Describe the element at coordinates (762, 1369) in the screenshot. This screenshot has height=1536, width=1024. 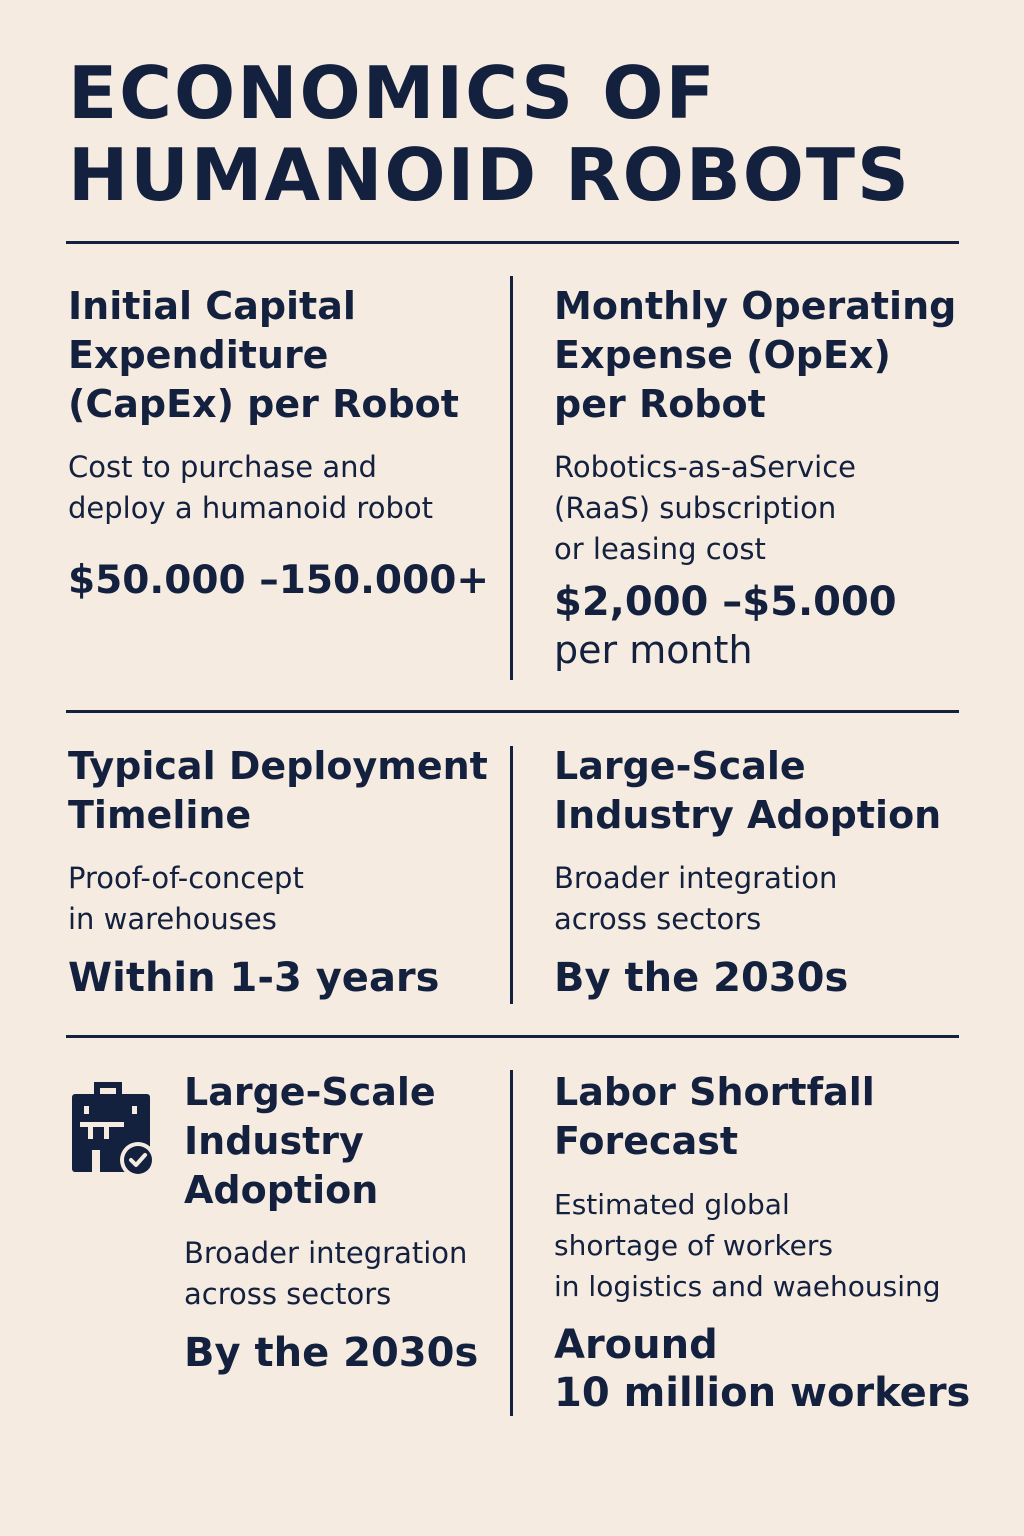
I see `labor-value: Around 10 million workers` at that location.